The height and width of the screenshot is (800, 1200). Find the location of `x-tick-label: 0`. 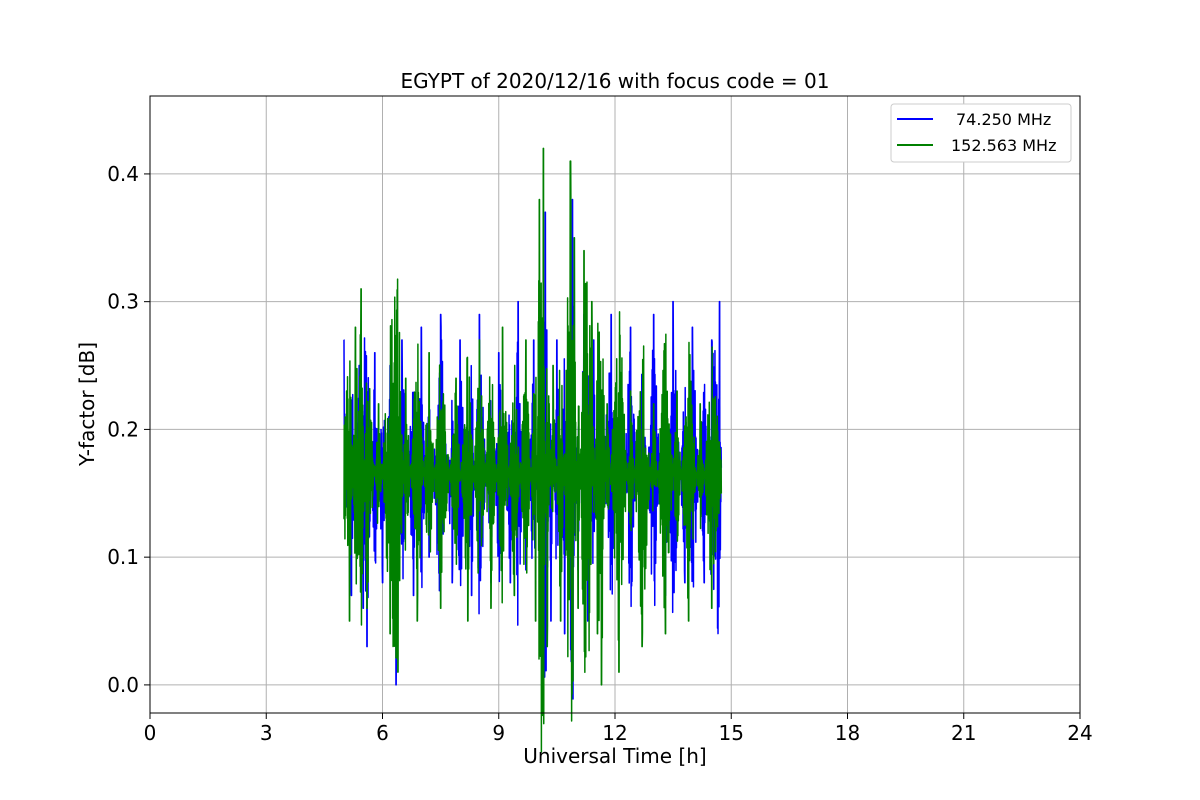

x-tick-label: 0 is located at coordinates (150, 733).